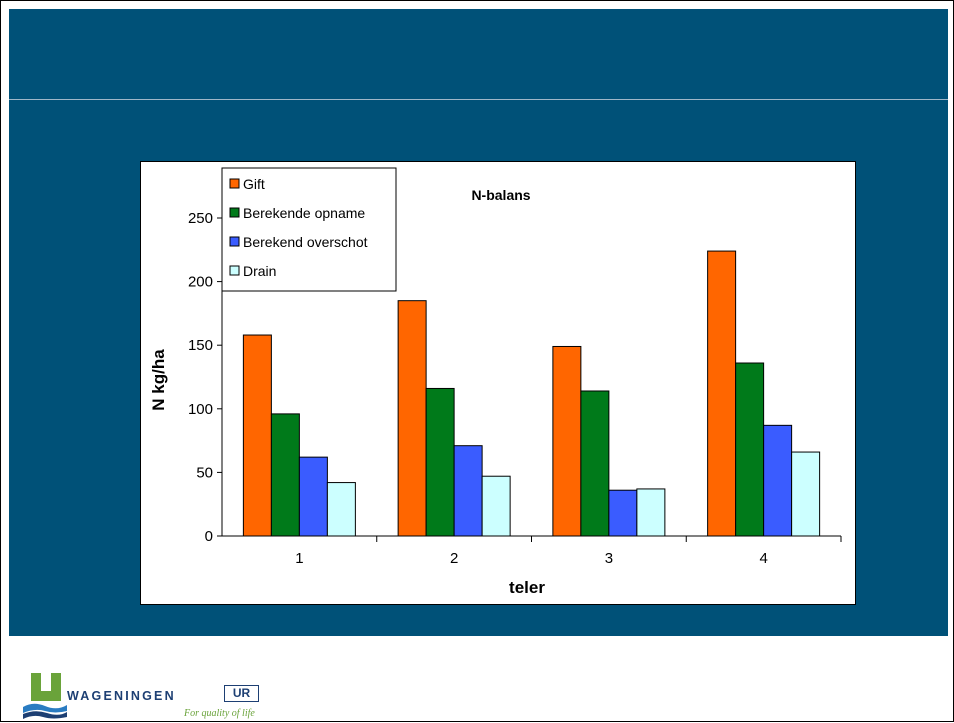  I want to click on legend-label-1: Gift, so click(254, 184).